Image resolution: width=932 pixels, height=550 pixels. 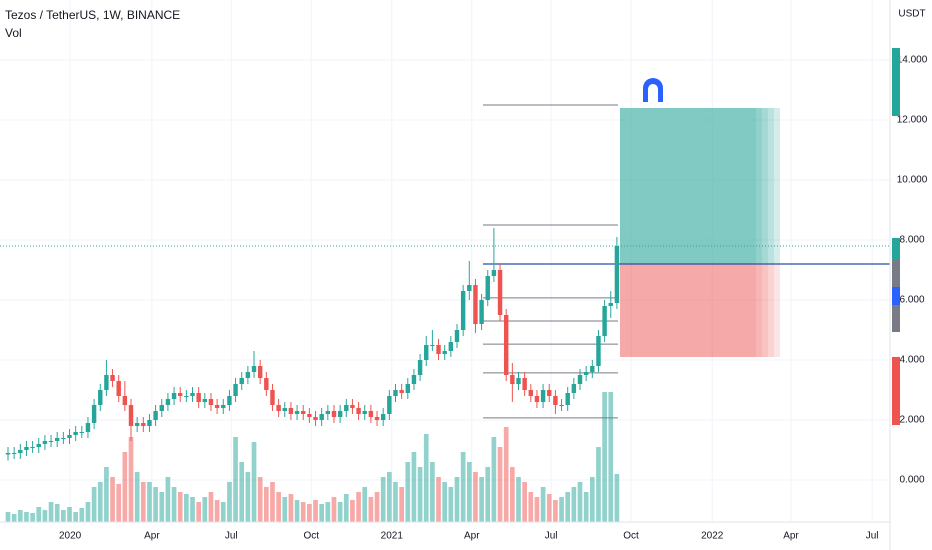 What do you see at coordinates (911, 480) in the screenshot?
I see `y-tick-label: 0.000` at bounding box center [911, 480].